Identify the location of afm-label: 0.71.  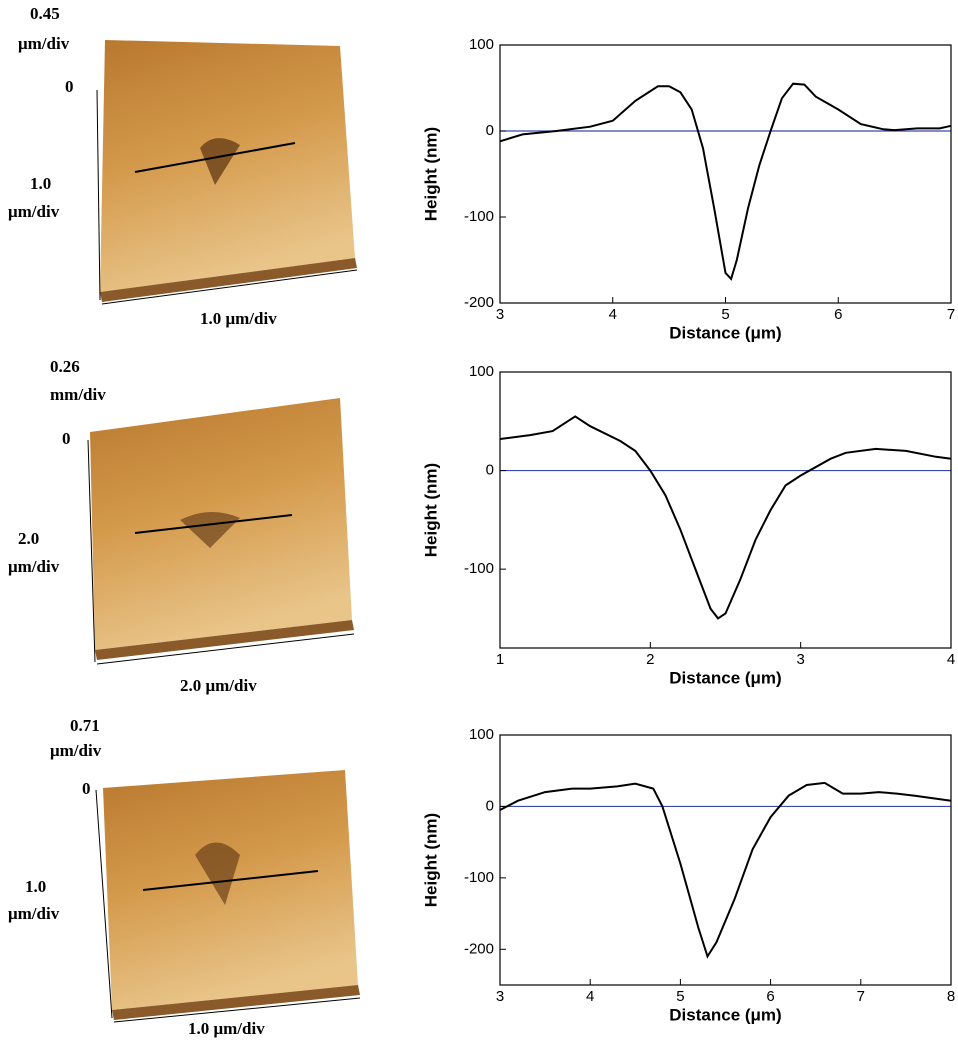
(85, 725).